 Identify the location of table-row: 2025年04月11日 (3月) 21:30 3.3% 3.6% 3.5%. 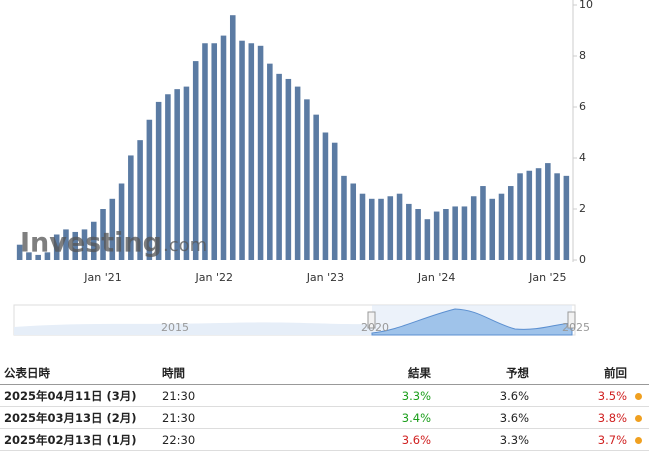
(324, 395).